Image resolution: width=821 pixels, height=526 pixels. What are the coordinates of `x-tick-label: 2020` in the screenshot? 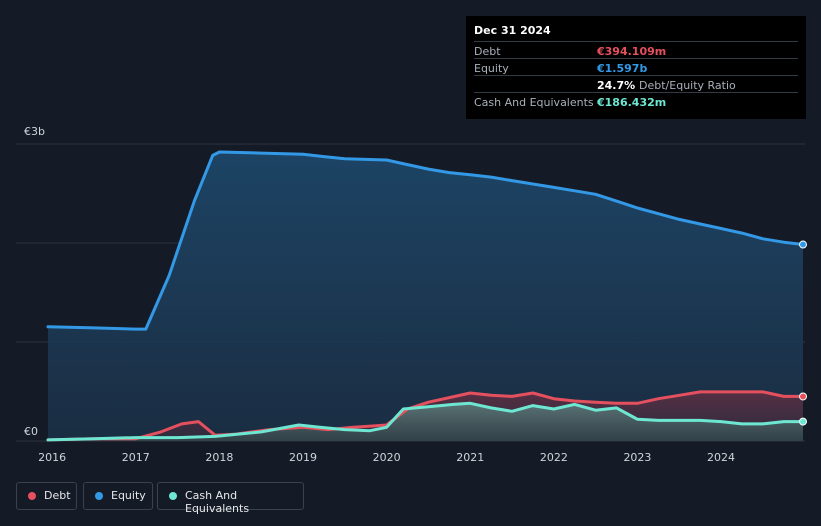 It's located at (387, 457).